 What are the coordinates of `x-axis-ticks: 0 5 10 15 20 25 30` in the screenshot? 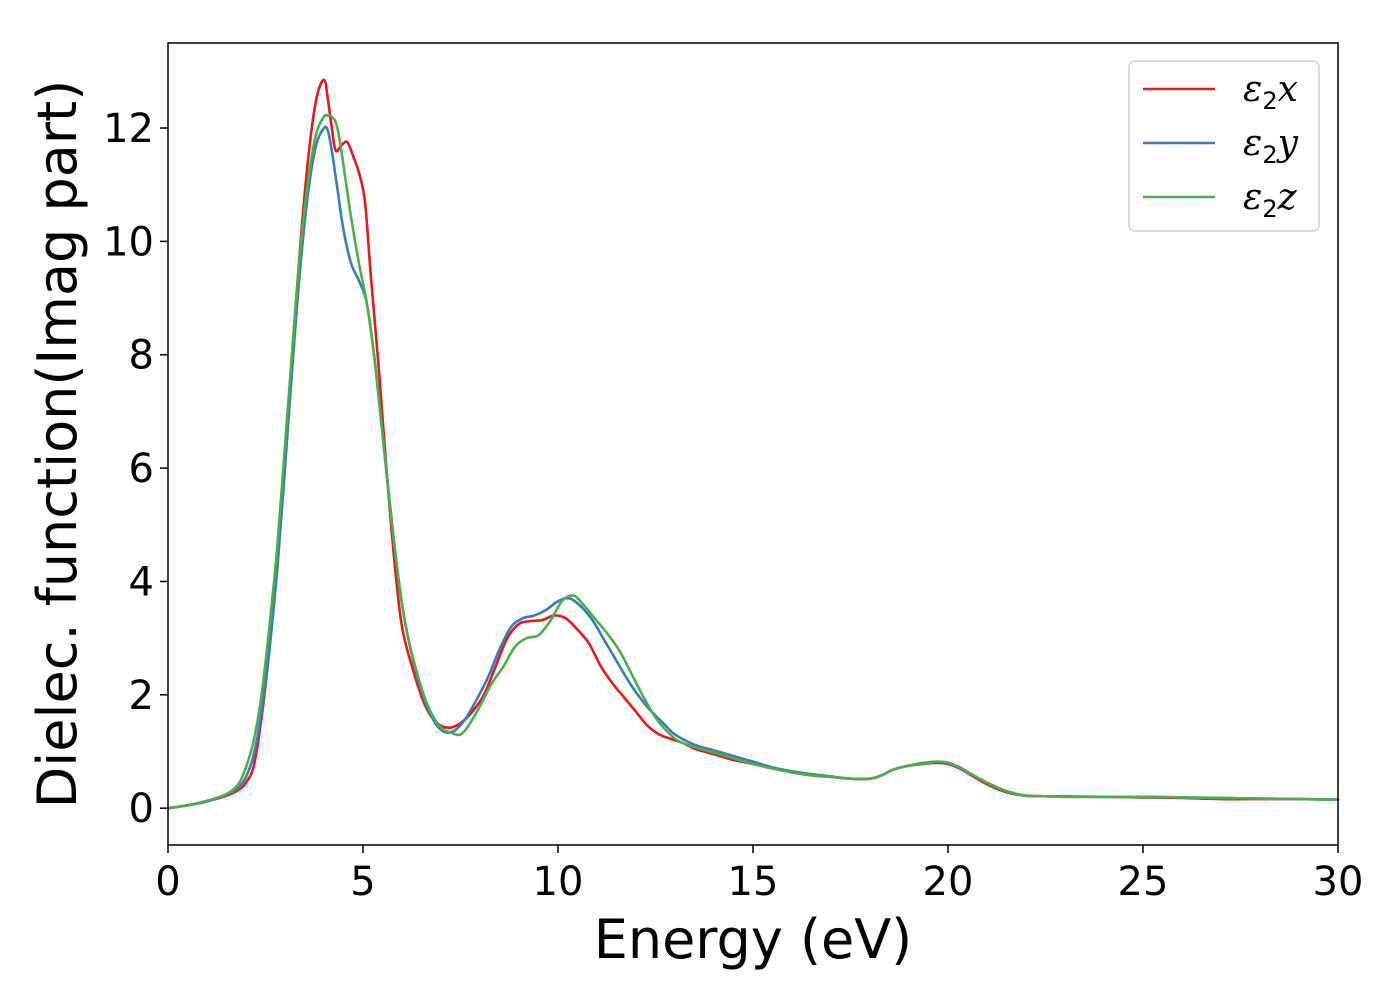 It's located at (759, 875).